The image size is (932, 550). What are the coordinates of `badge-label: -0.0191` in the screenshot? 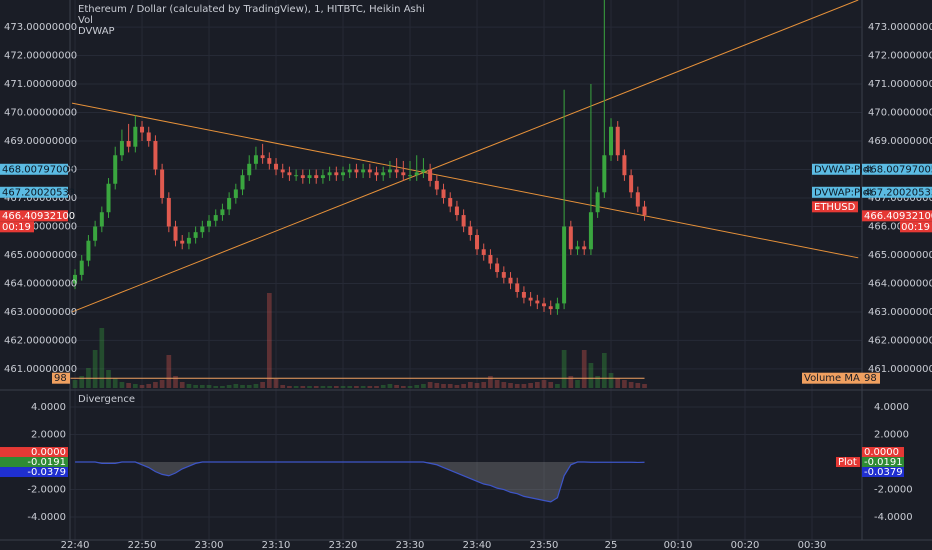 It's located at (46, 462).